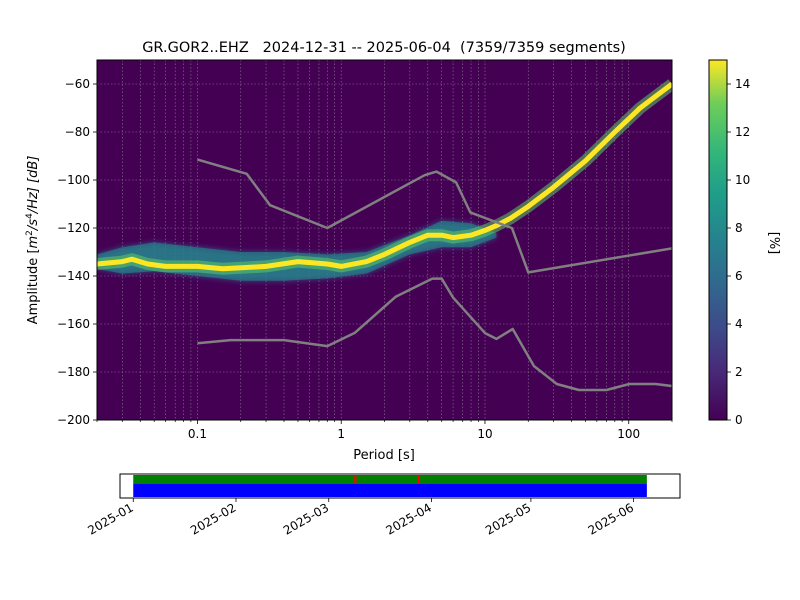 This screenshot has height=600, width=800. What do you see at coordinates (110, 518) in the screenshot?
I see `timeline-tick-label: 2025-01` at bounding box center [110, 518].